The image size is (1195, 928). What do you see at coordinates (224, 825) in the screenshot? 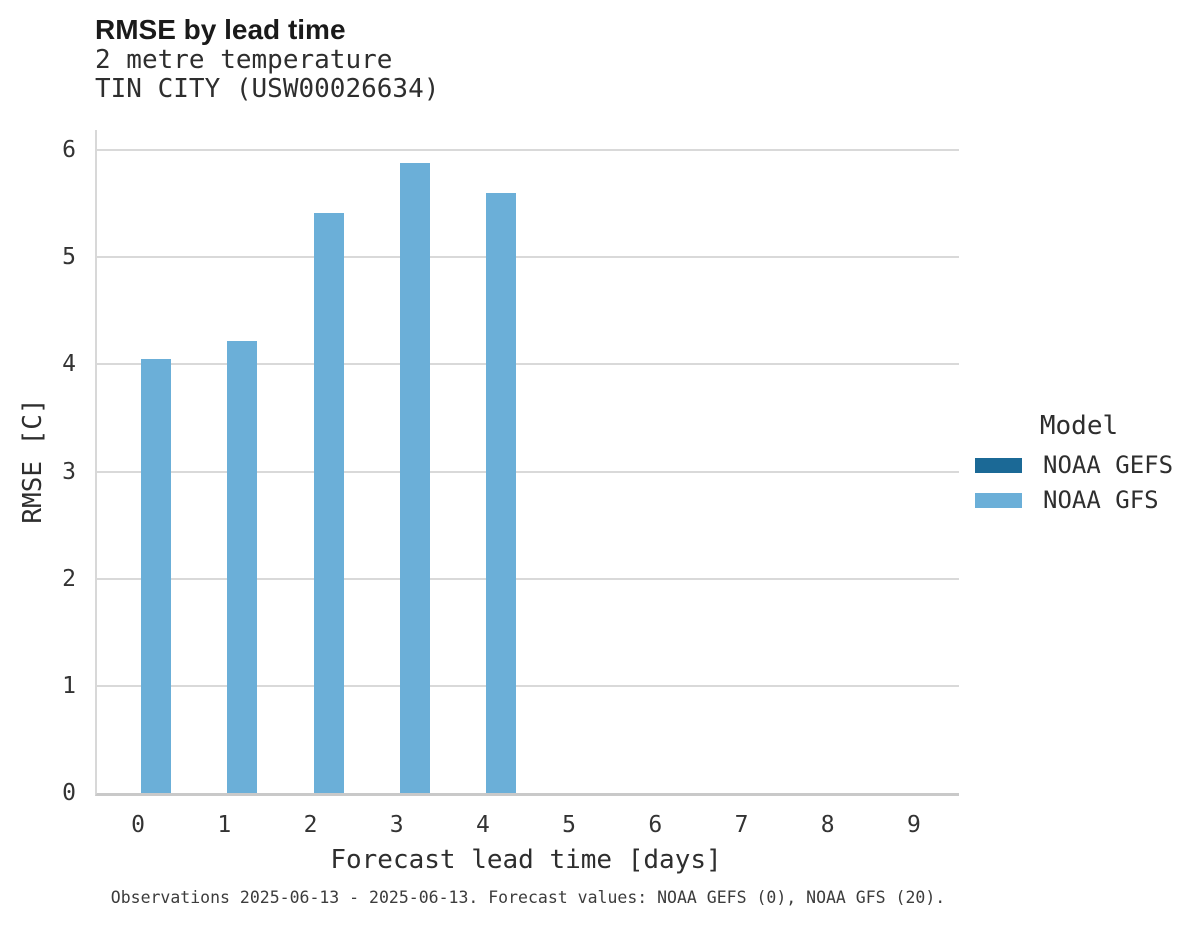
I see `x-tick-label-1: 1` at bounding box center [224, 825].